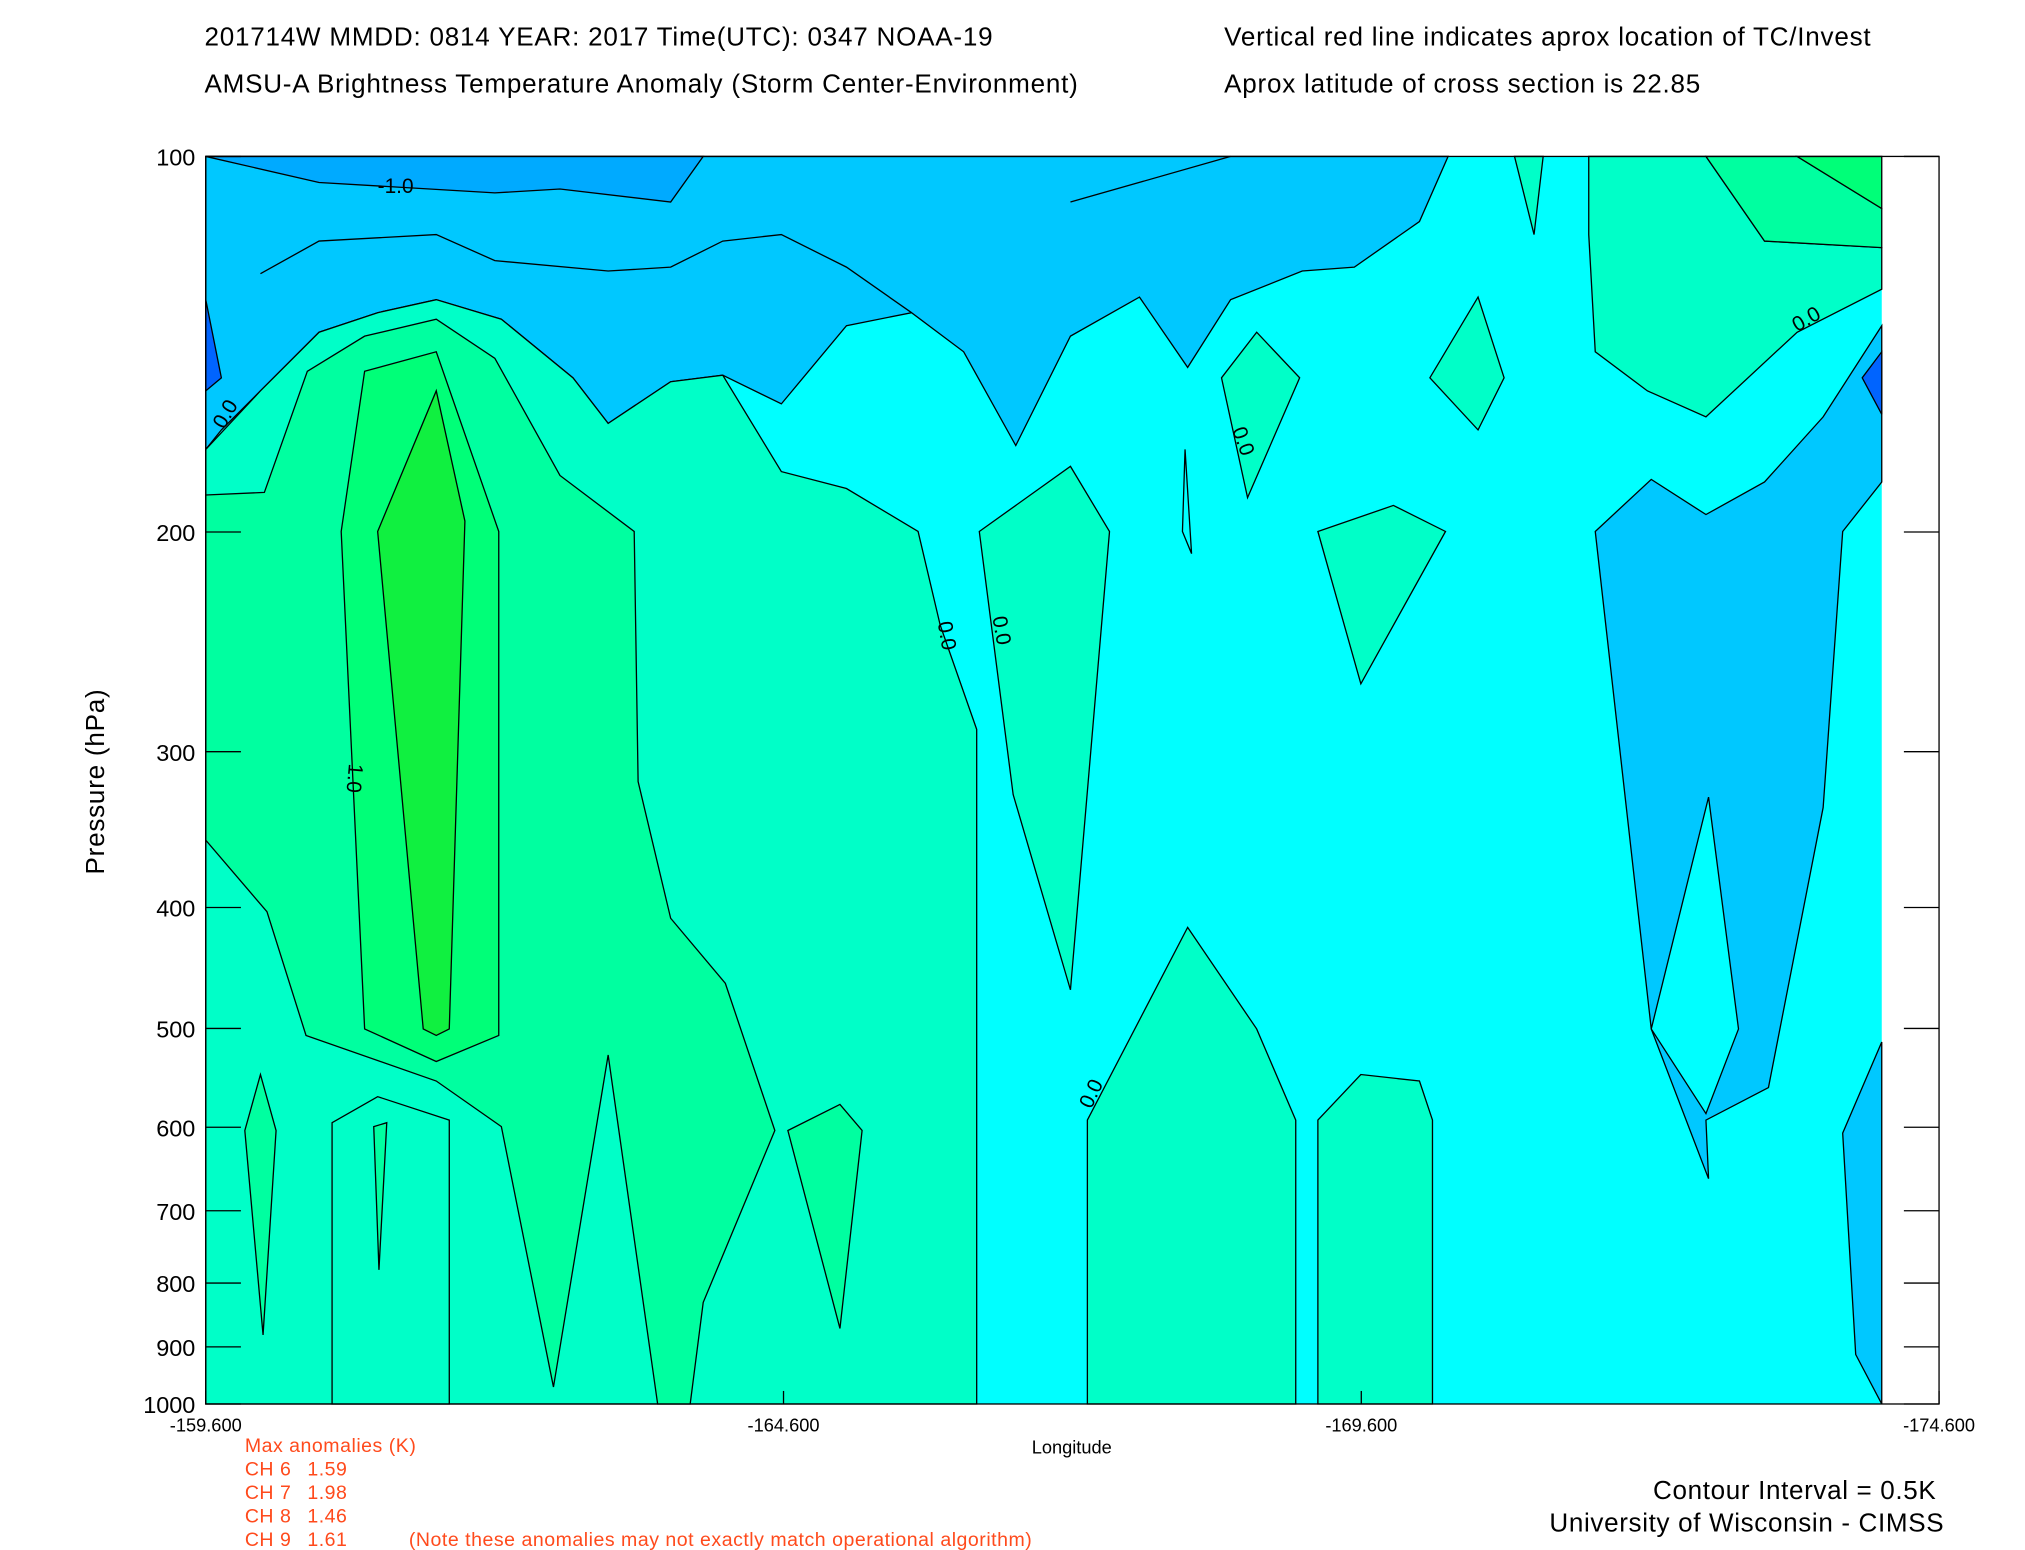  Describe the element at coordinates (175, 1128) in the screenshot. I see `y-tick-label: 600` at that location.